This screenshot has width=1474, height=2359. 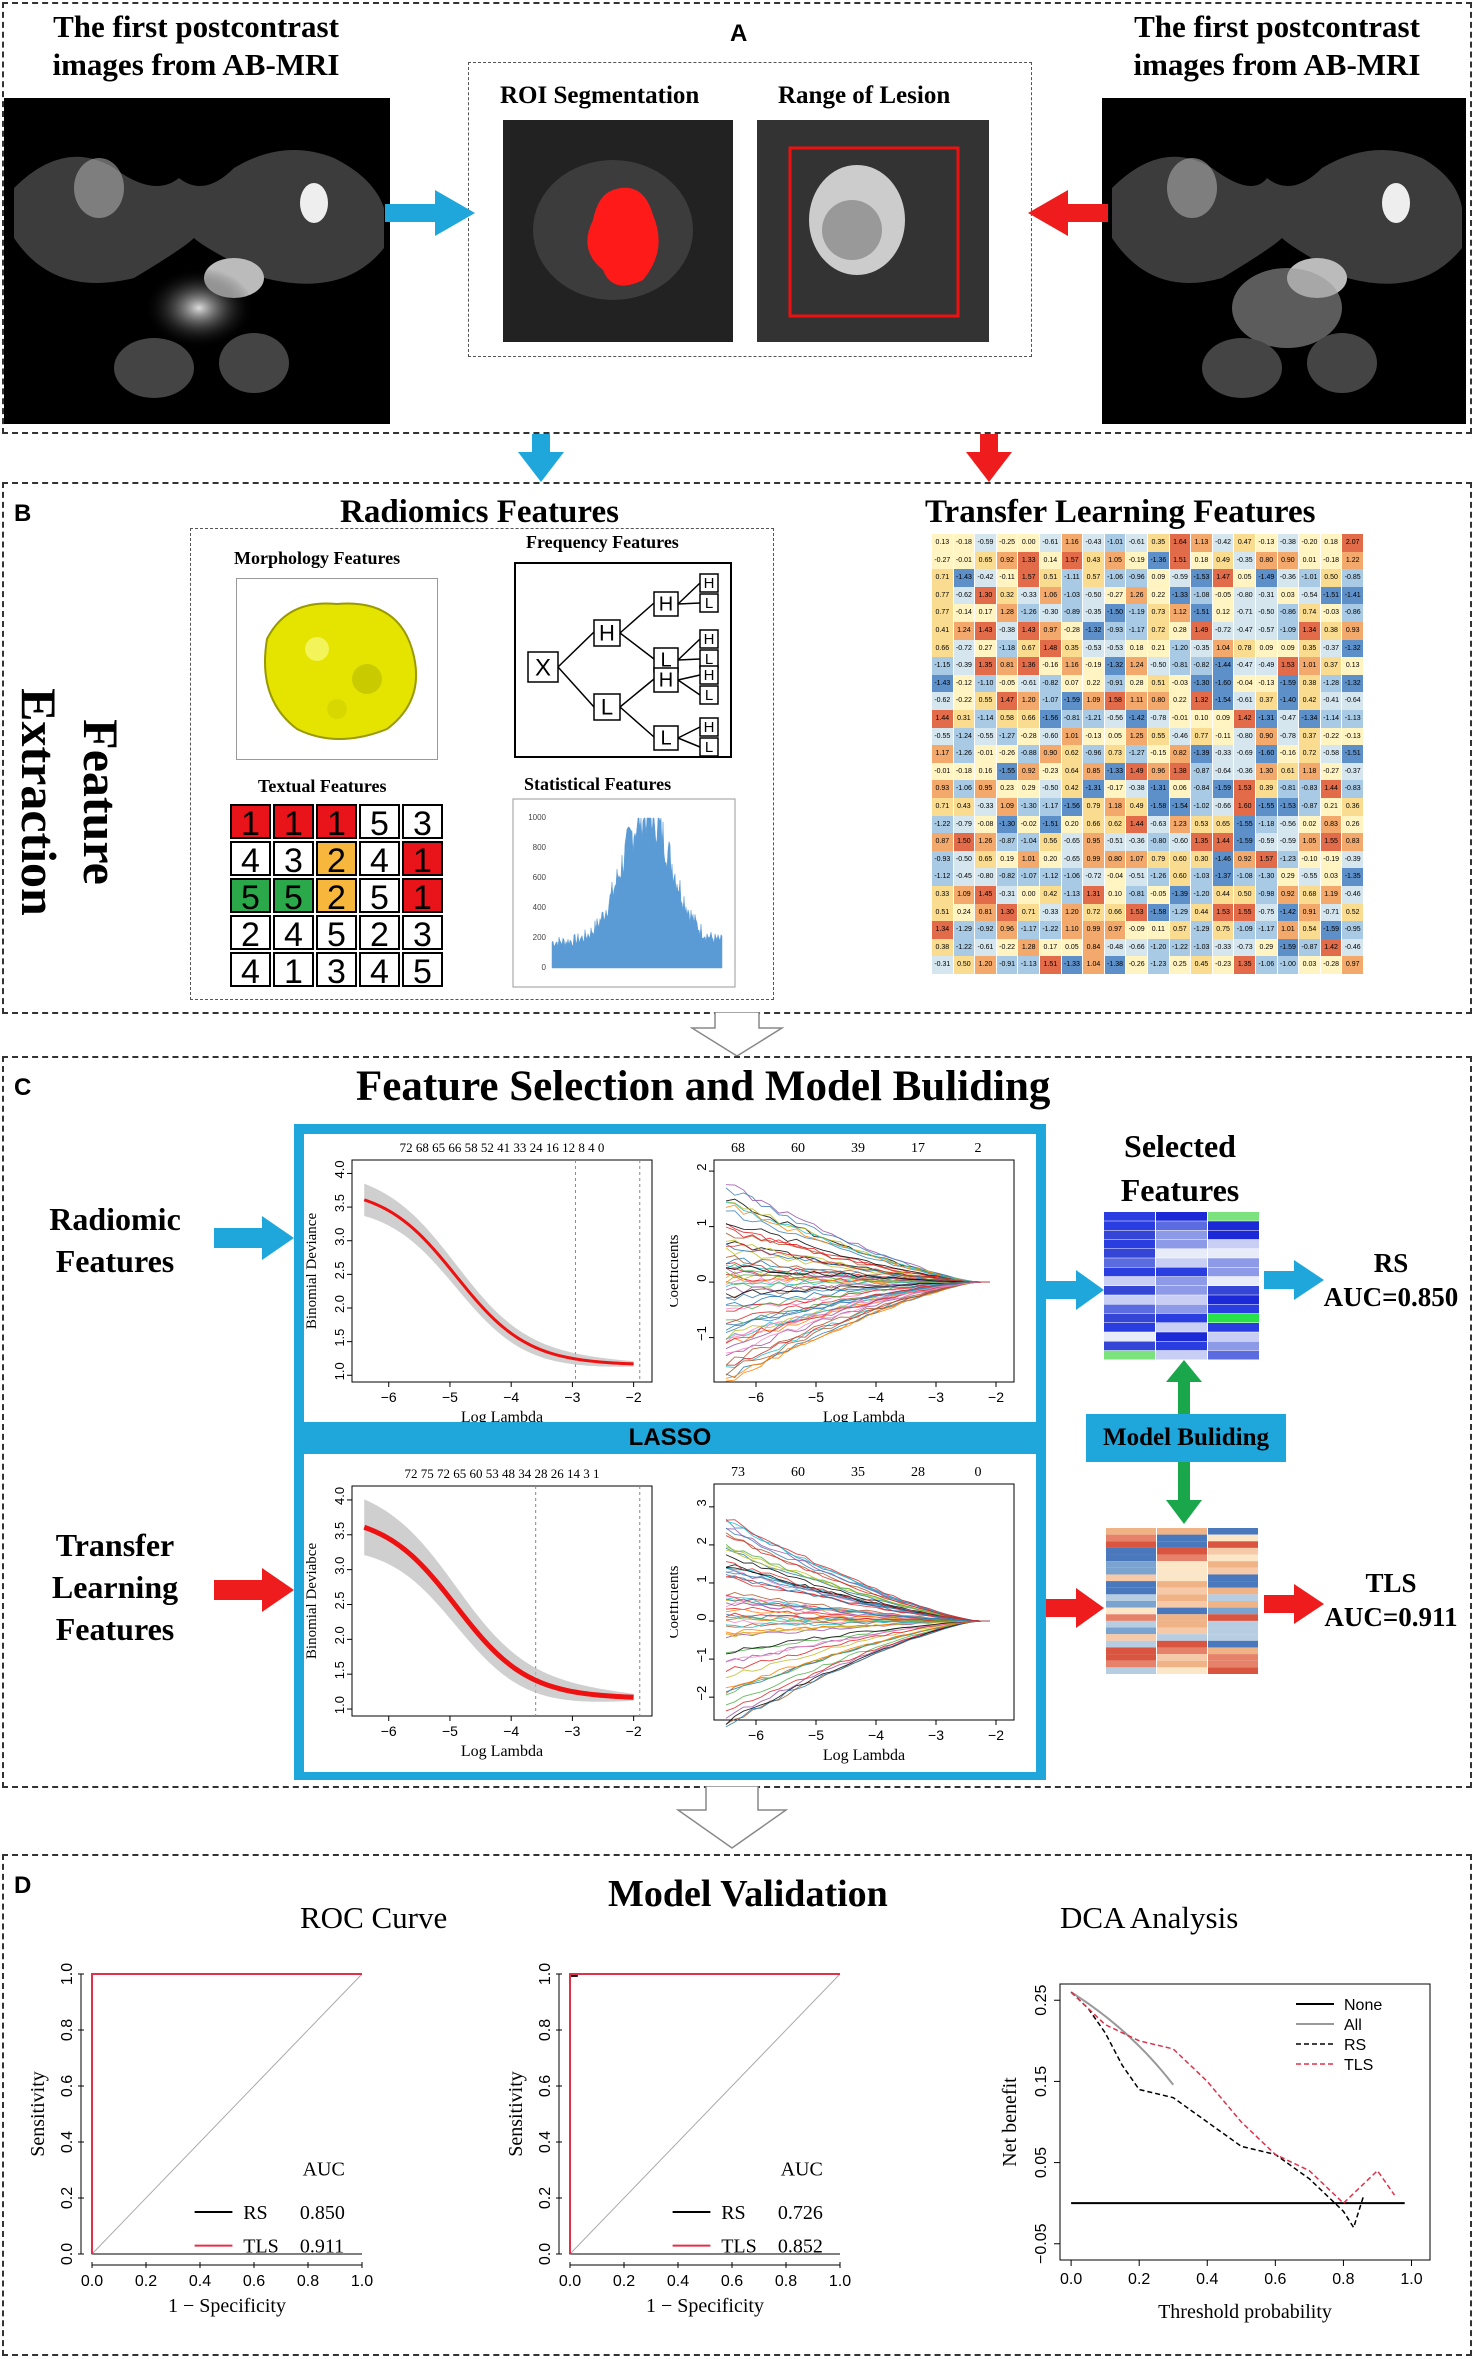 I want to click on heatmap-cell: 1.30, so click(x=986, y=595).